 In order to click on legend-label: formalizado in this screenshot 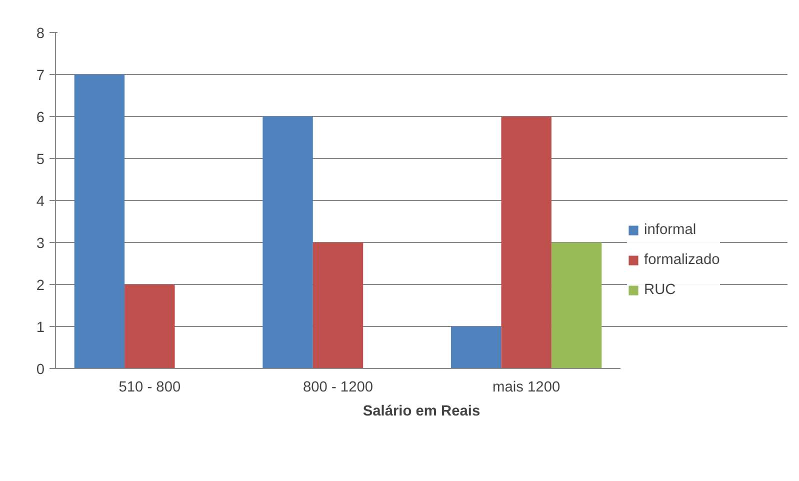, I will do `click(682, 260)`.